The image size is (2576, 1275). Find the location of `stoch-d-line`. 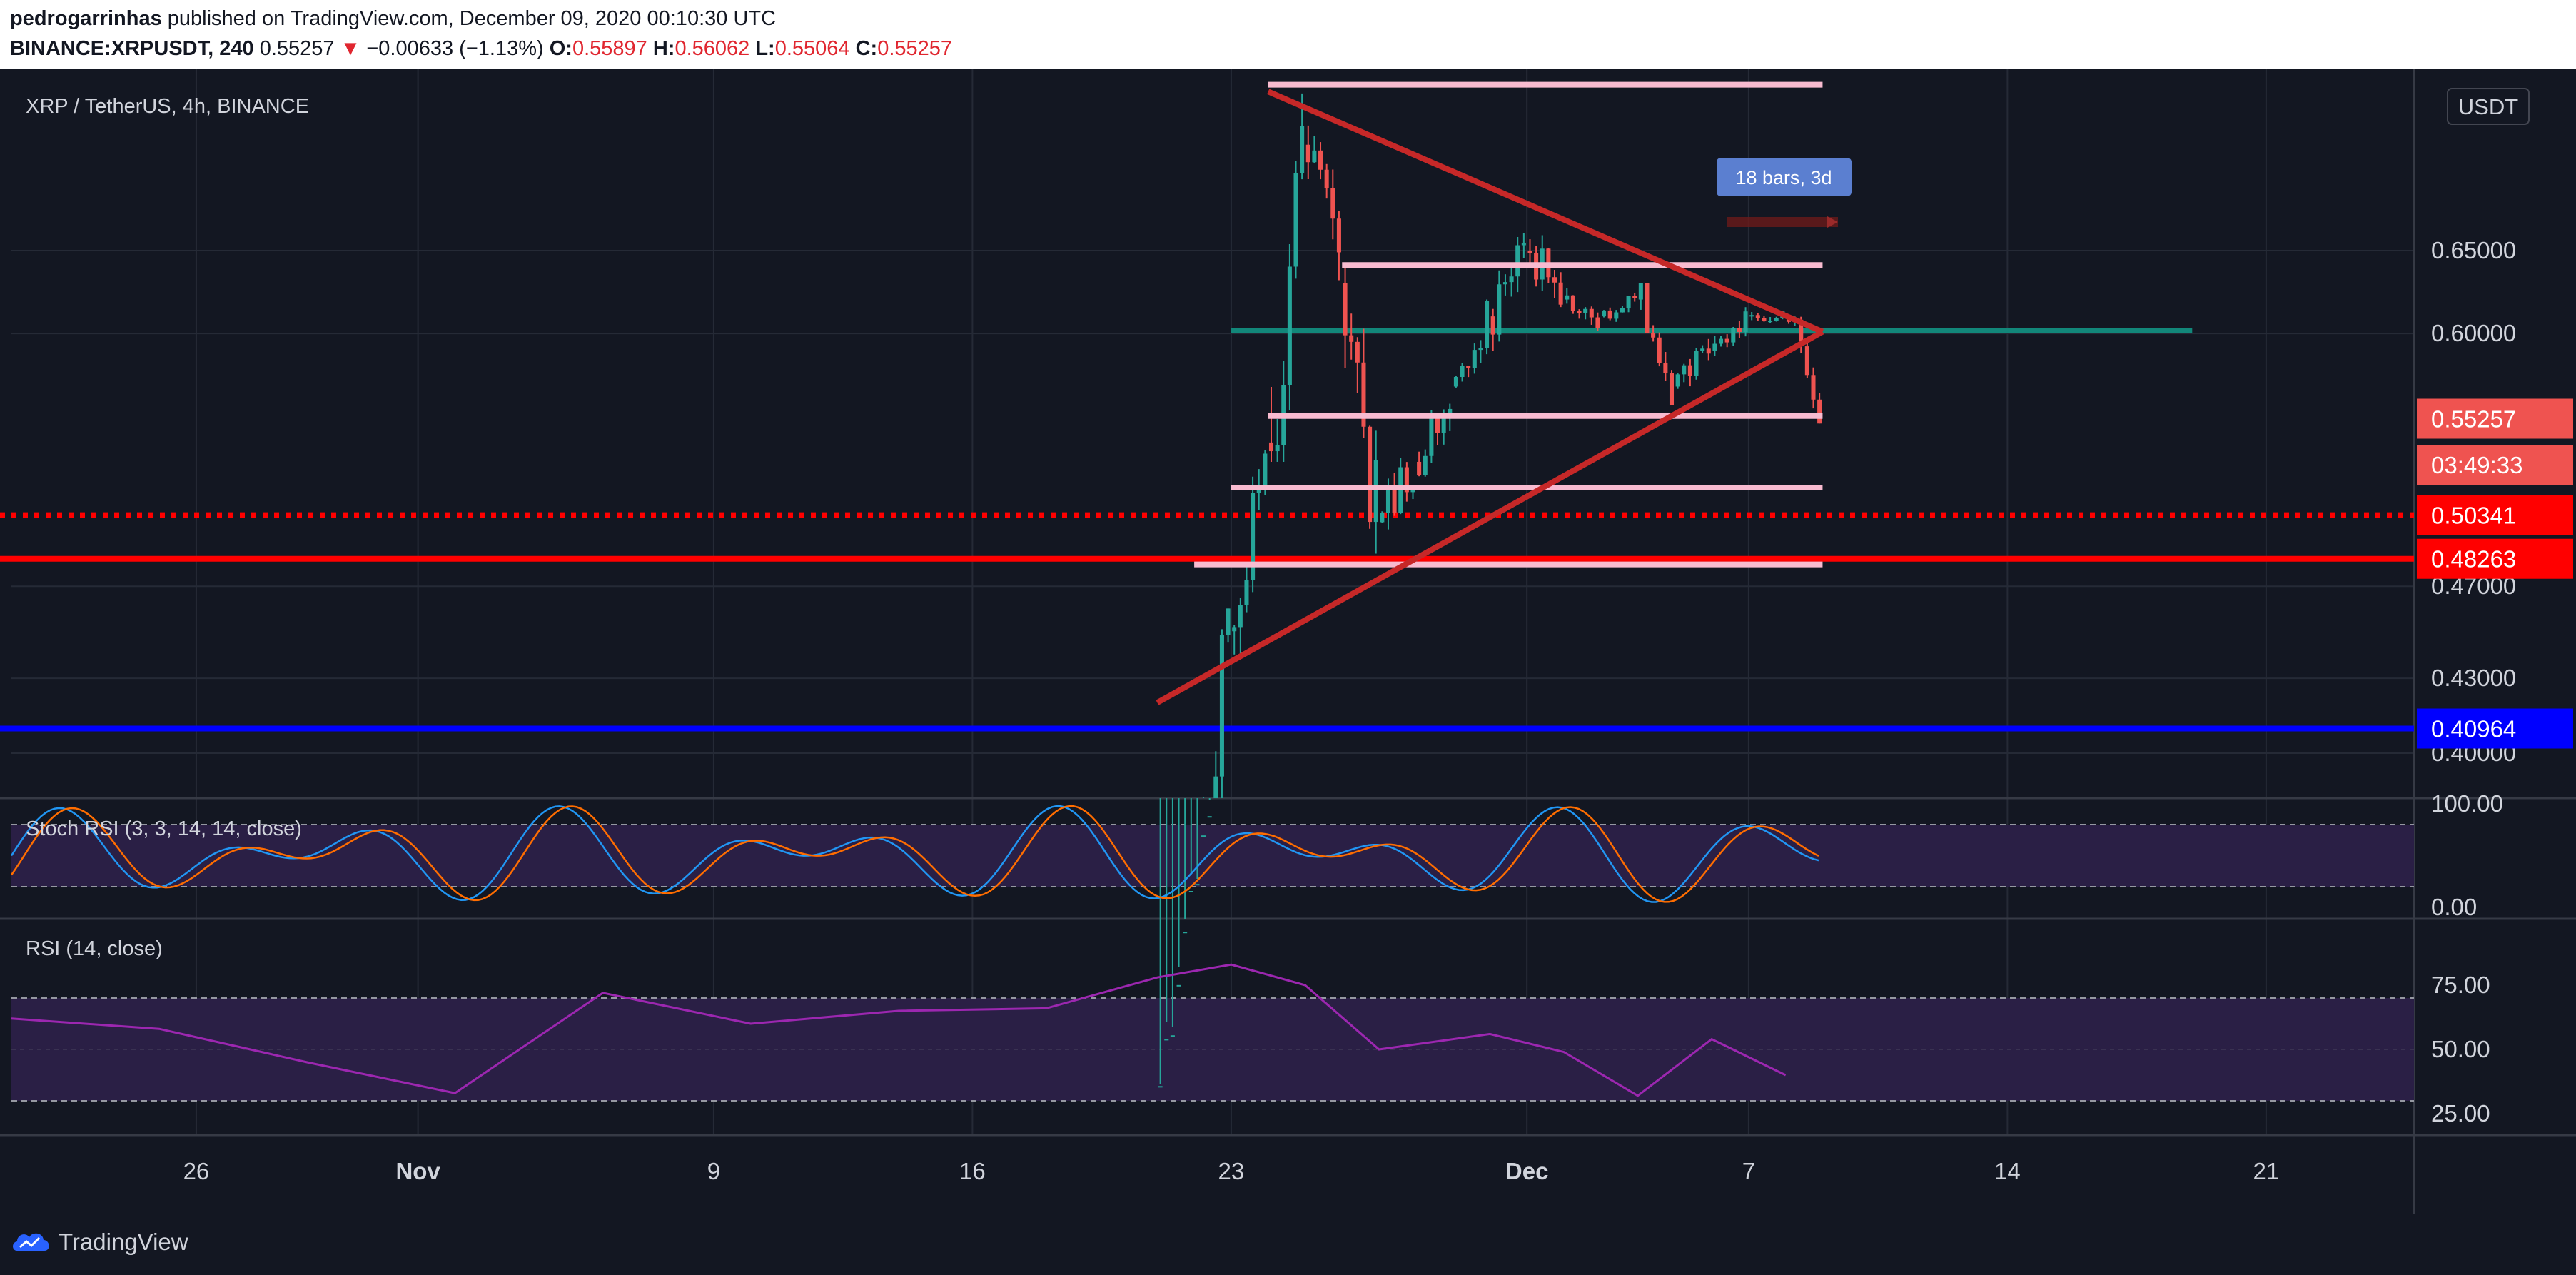

stoch-d-line is located at coordinates (914, 854).